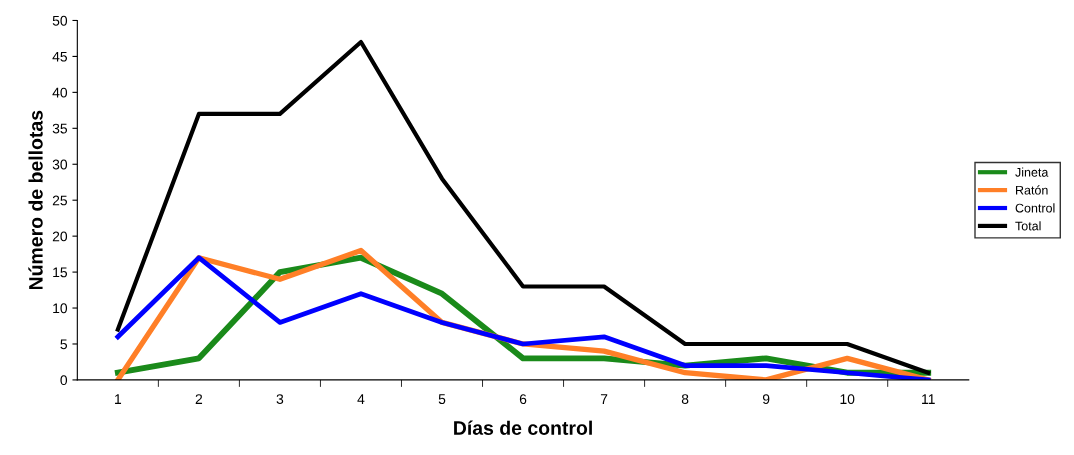 The image size is (1074, 455). I want to click on x-tick-label: 6, so click(523, 399).